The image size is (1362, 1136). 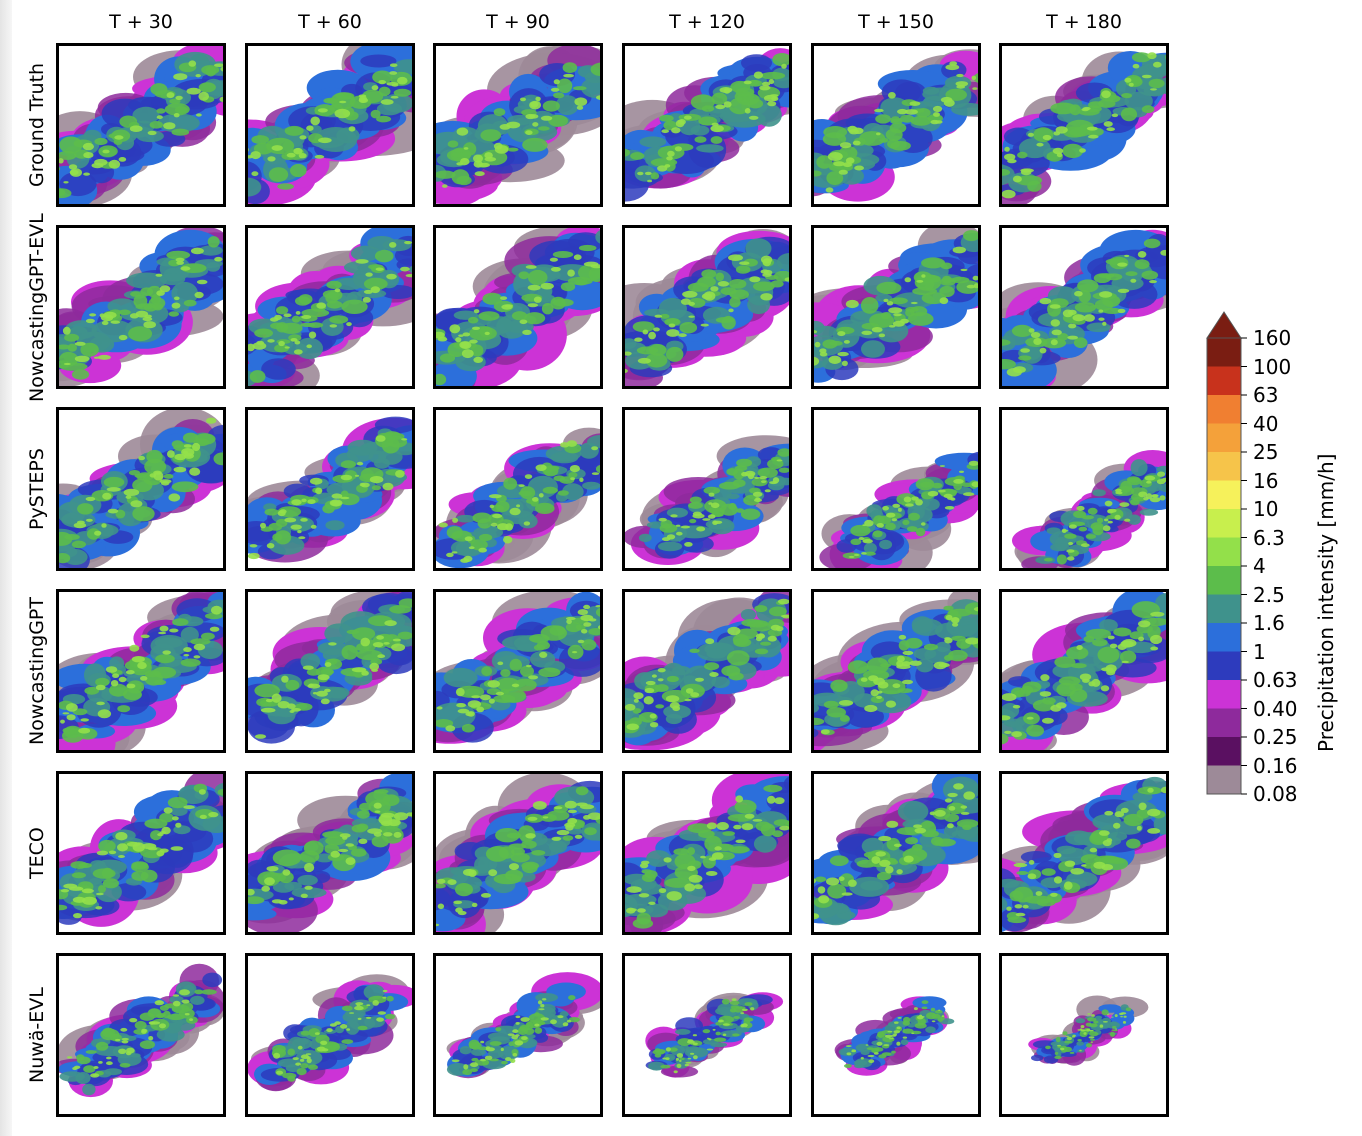 What do you see at coordinates (37, 124) in the screenshot?
I see `row-label: Ground Truth` at bounding box center [37, 124].